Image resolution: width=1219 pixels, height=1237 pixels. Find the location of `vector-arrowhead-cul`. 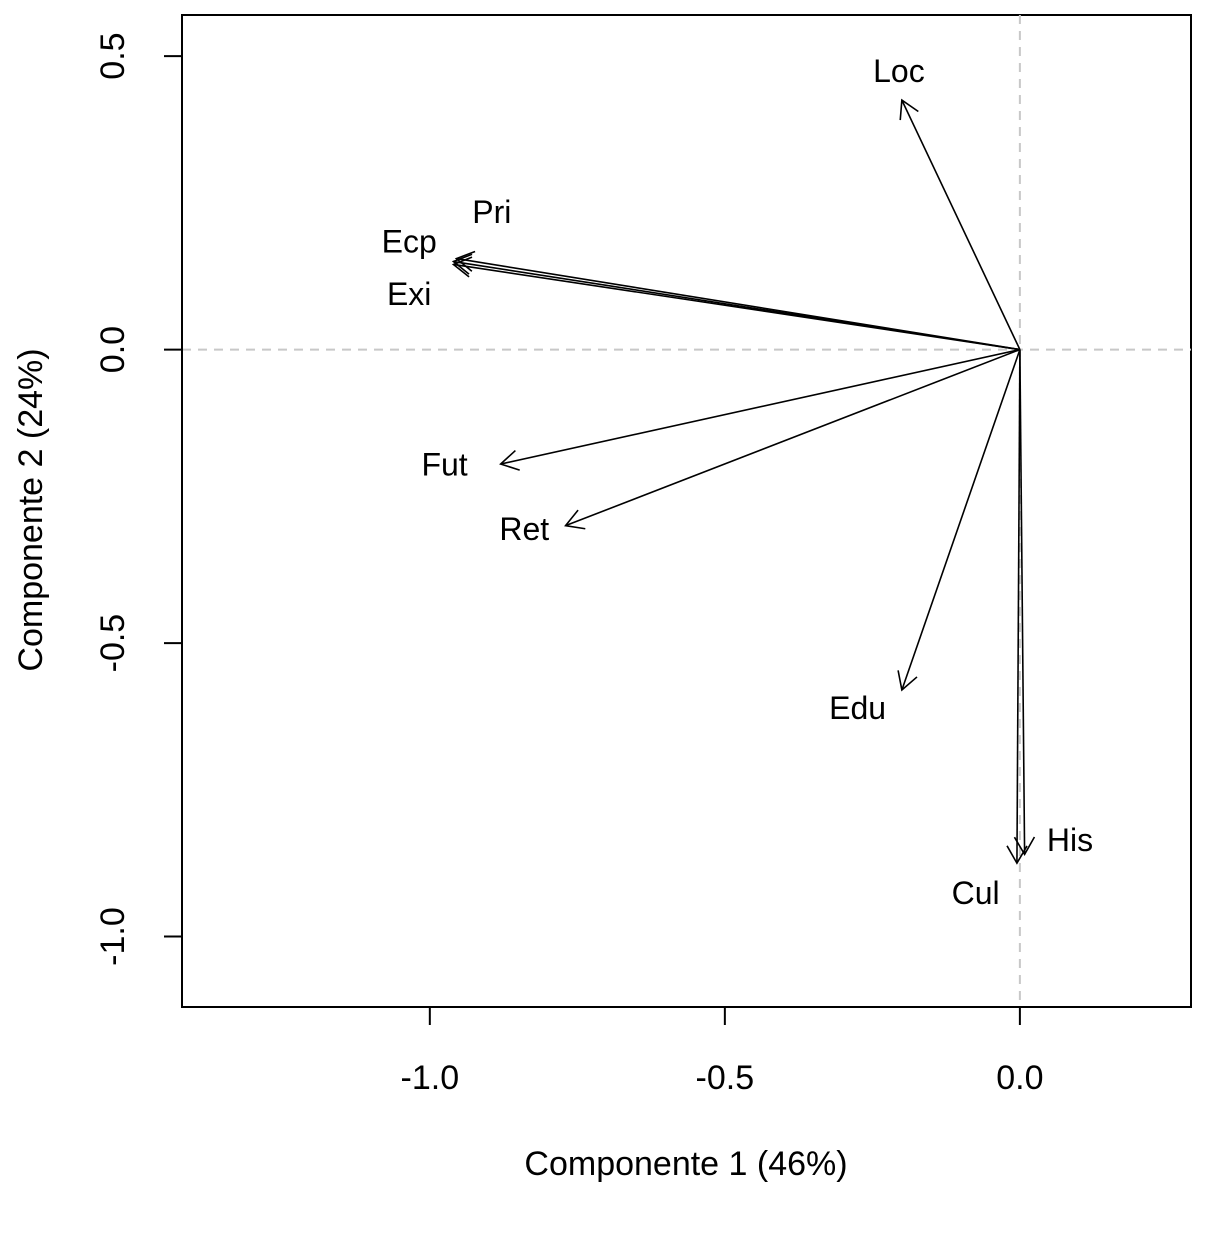

vector-arrowhead-cul is located at coordinates (1017, 855).